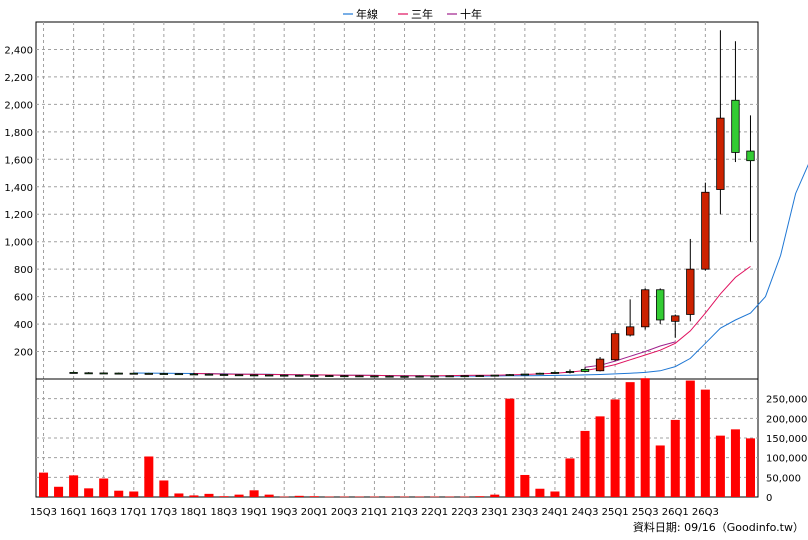  What do you see at coordinates (769, 498) in the screenshot?
I see `volume-tick-label: 0` at bounding box center [769, 498].